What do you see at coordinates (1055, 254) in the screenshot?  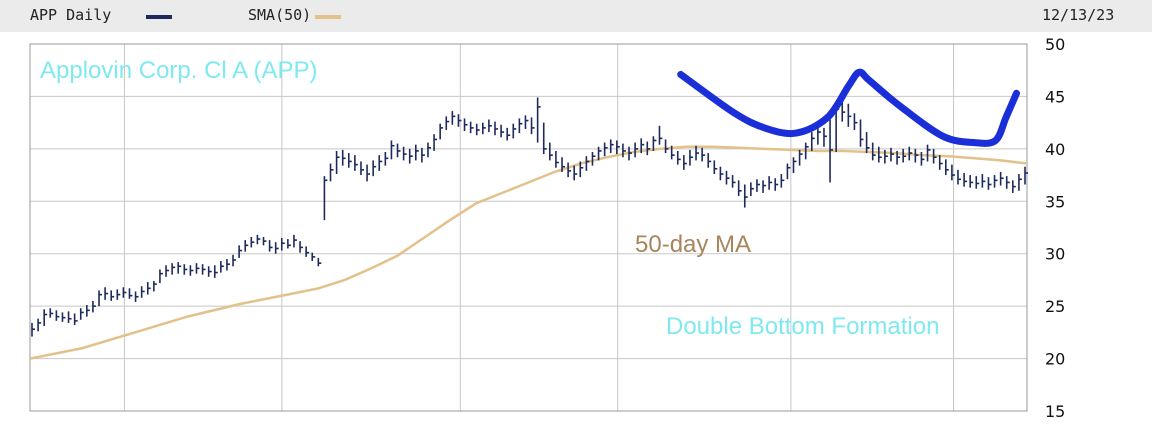 I see `y-tick-label: 30` at bounding box center [1055, 254].